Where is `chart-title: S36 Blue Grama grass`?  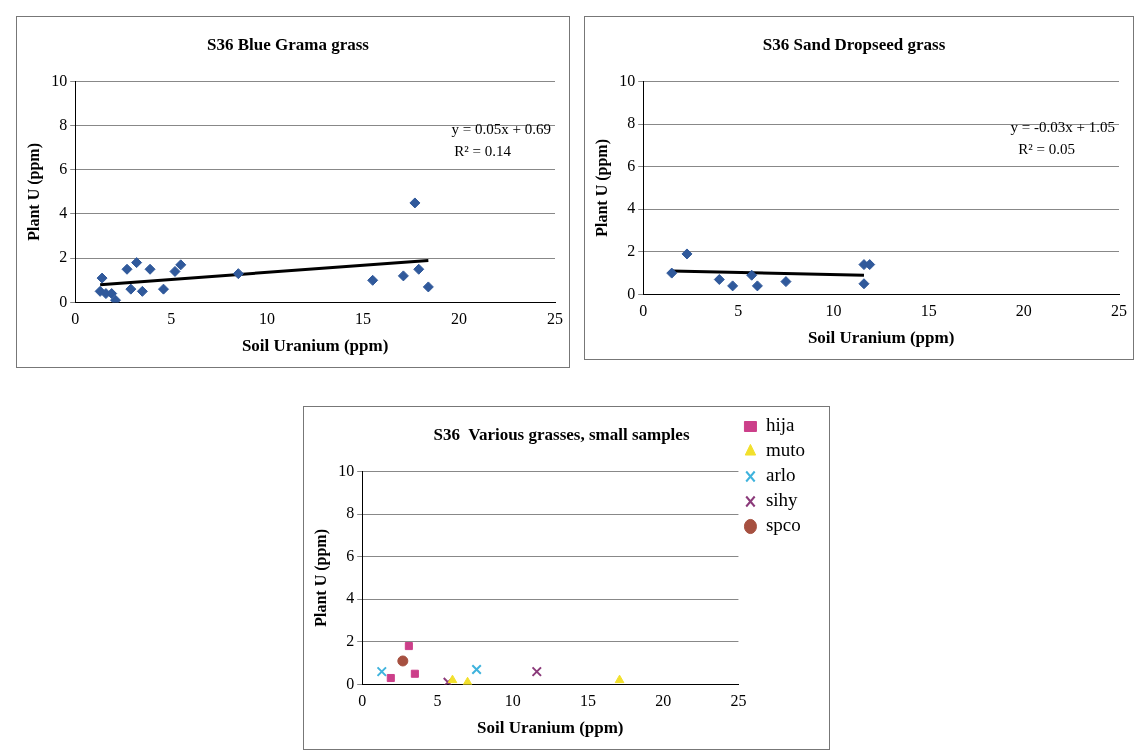 chart-title: S36 Blue Grama grass is located at coordinates (288, 44).